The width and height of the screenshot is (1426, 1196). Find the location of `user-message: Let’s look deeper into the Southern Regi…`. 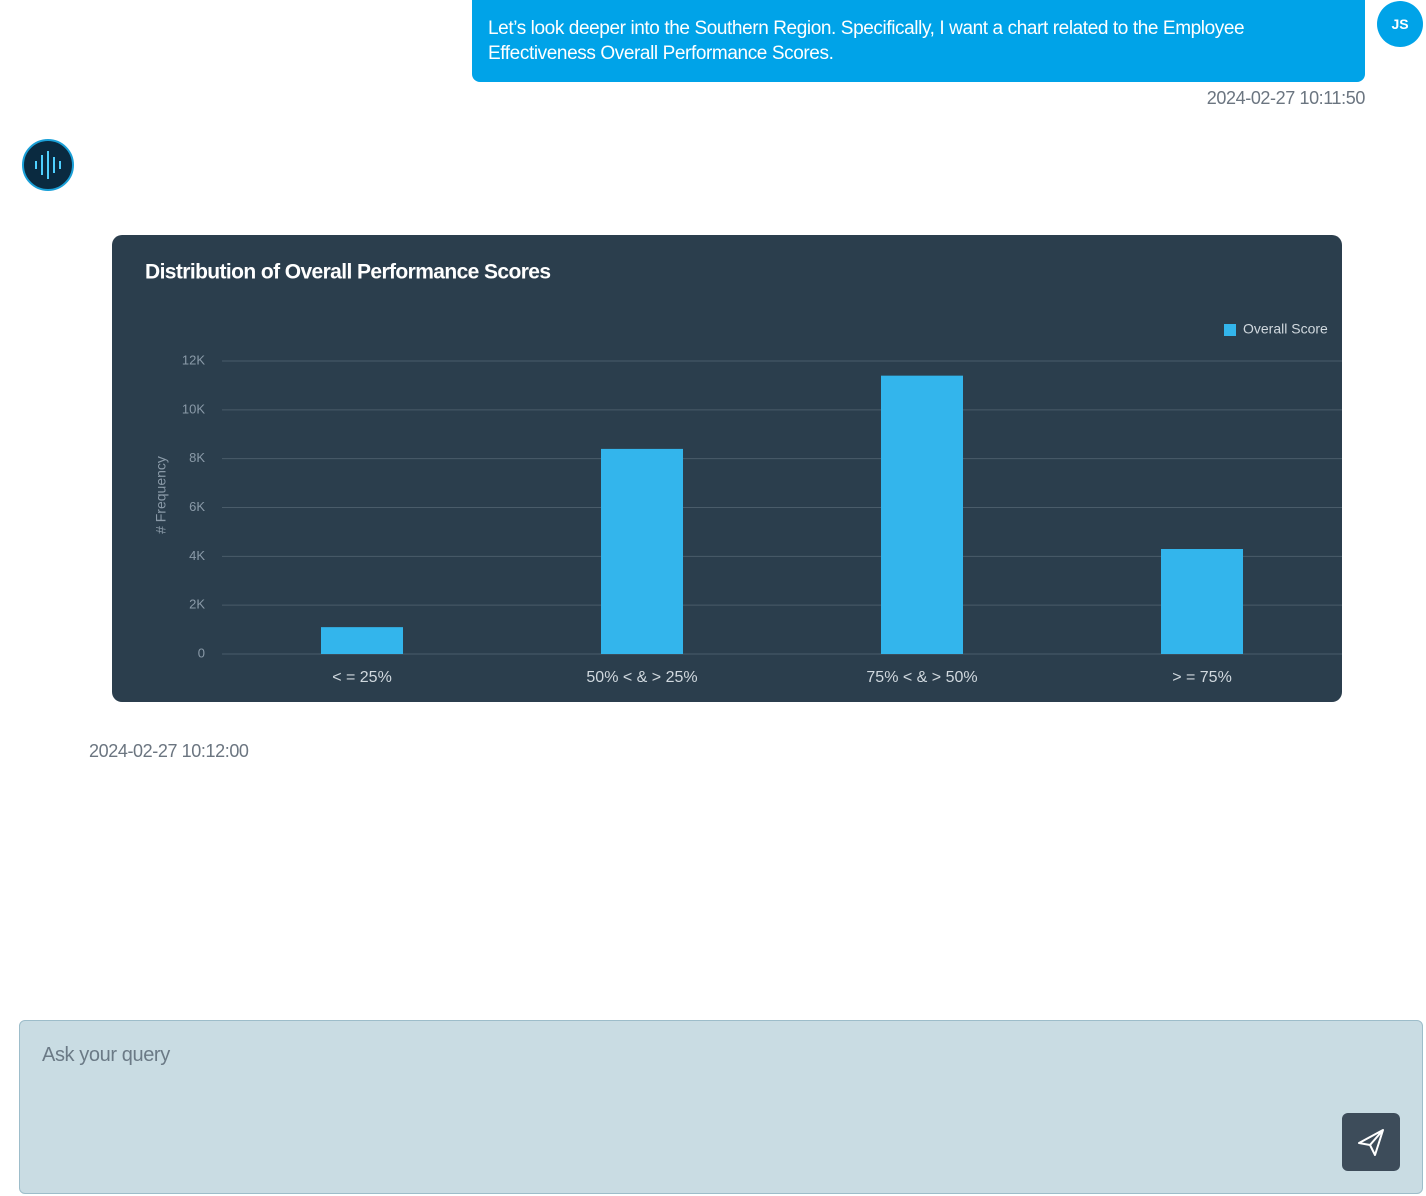

user-message: Let’s look deeper into the Southern Regi… is located at coordinates (918, 41).